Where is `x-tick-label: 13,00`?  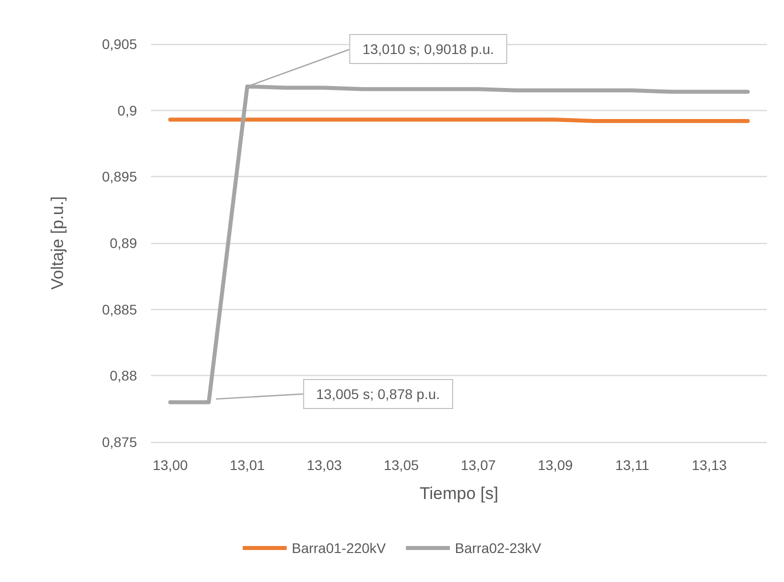 x-tick-label: 13,00 is located at coordinates (170, 465).